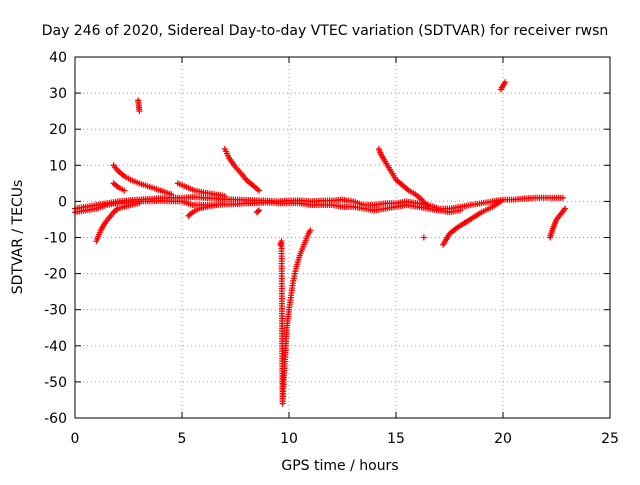 This screenshot has width=640, height=485. What do you see at coordinates (58, 58) in the screenshot?
I see `y-tick-label: 40` at bounding box center [58, 58].